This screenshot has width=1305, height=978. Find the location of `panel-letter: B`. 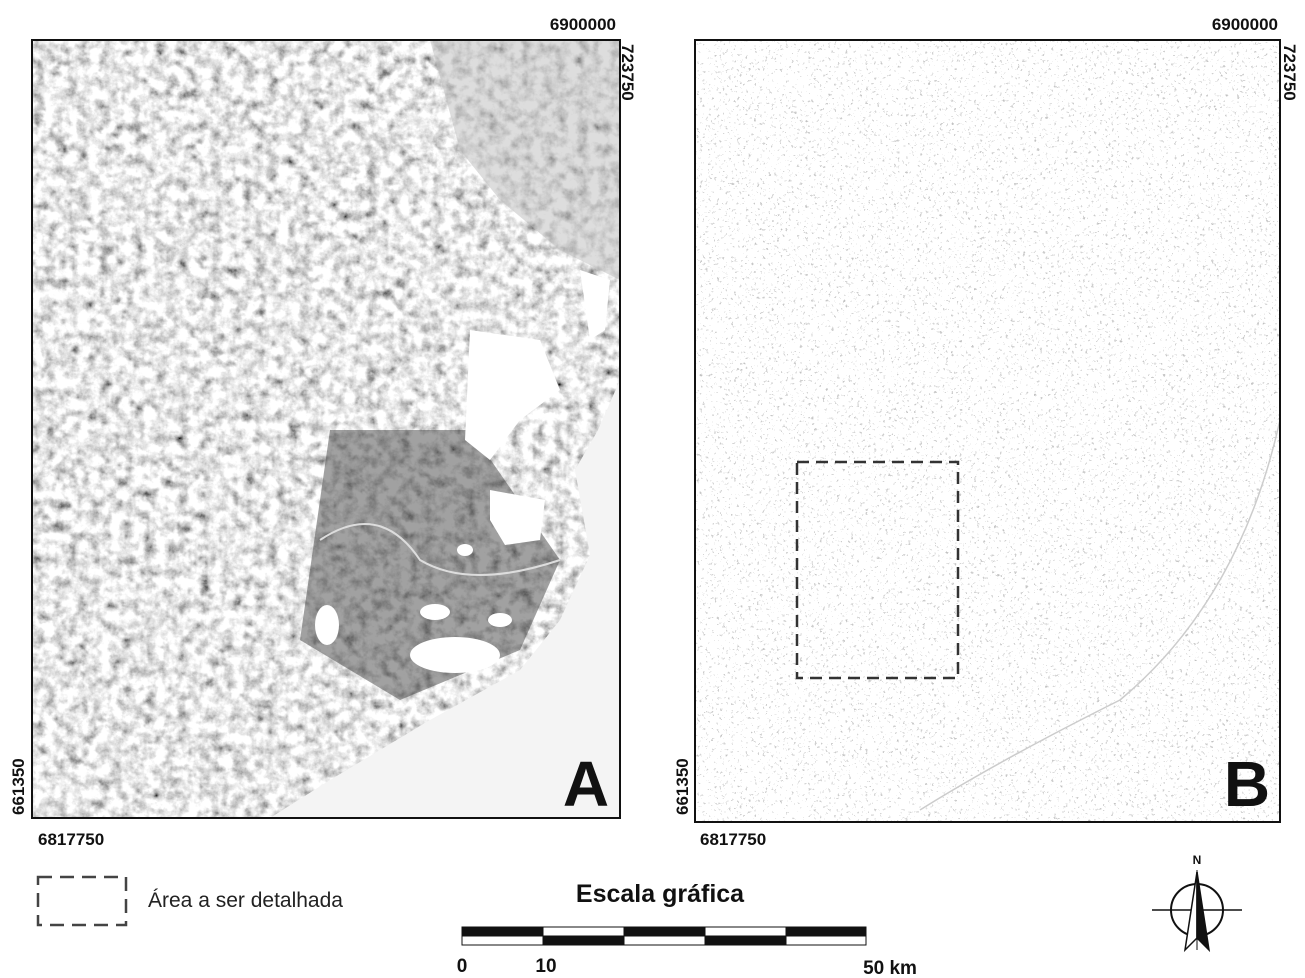

panel-letter: B is located at coordinates (1247, 784).